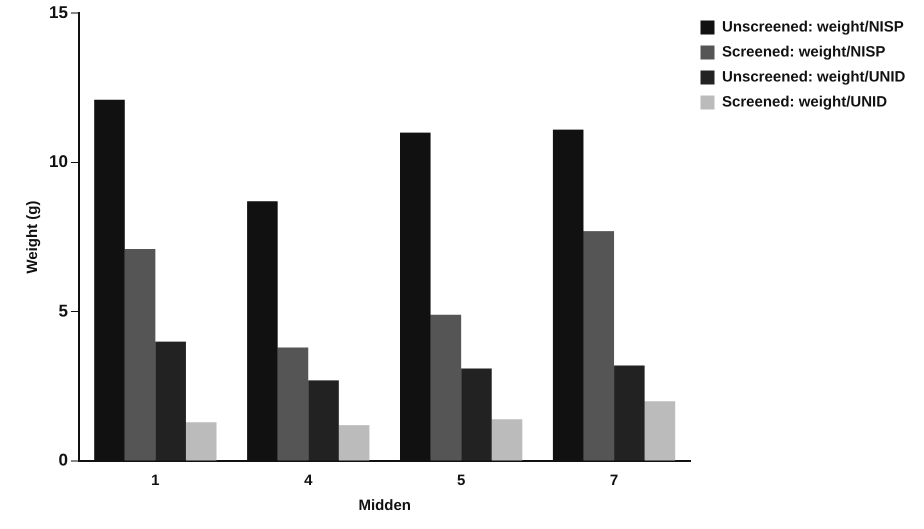 The height and width of the screenshot is (529, 924). What do you see at coordinates (63, 460) in the screenshot?
I see `y-tick-label: 0` at bounding box center [63, 460].